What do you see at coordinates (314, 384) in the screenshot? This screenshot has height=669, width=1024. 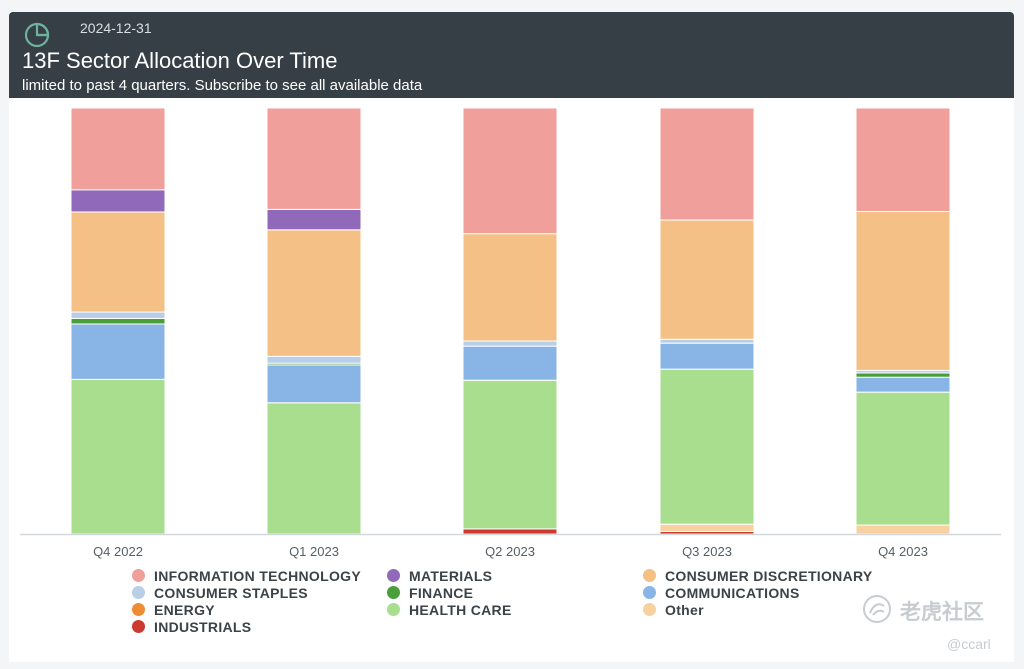 I see `bar-segment-communications-q1-2023` at bounding box center [314, 384].